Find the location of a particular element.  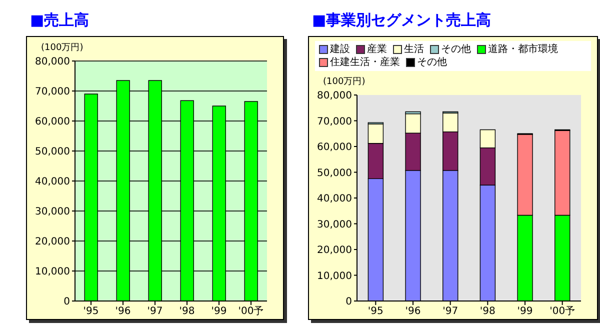

legend-label: 生活 is located at coordinates (413, 49).